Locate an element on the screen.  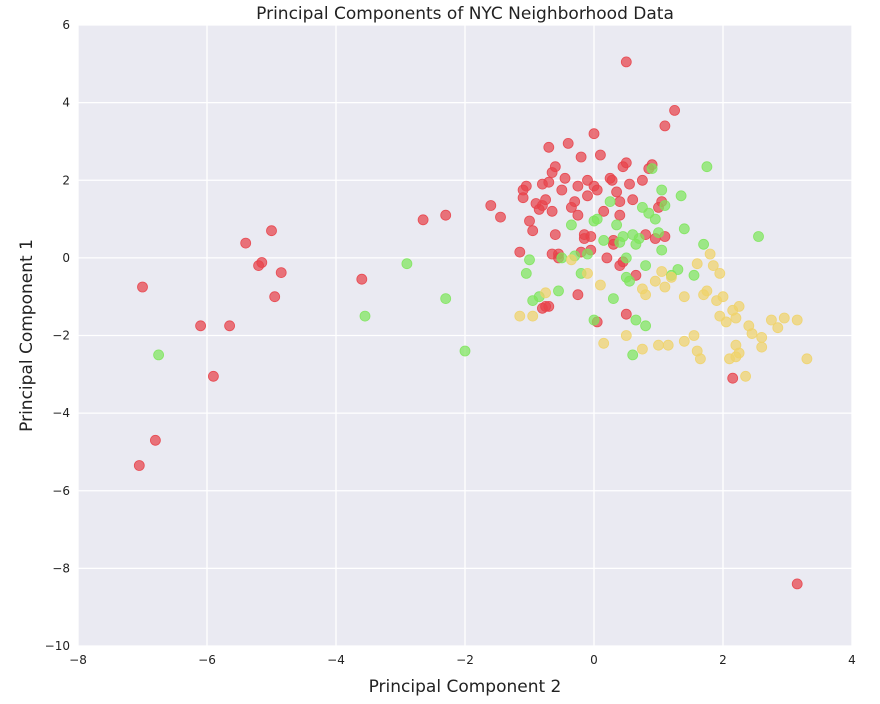
y-tick-label: −10 is located at coordinates (57, 646).